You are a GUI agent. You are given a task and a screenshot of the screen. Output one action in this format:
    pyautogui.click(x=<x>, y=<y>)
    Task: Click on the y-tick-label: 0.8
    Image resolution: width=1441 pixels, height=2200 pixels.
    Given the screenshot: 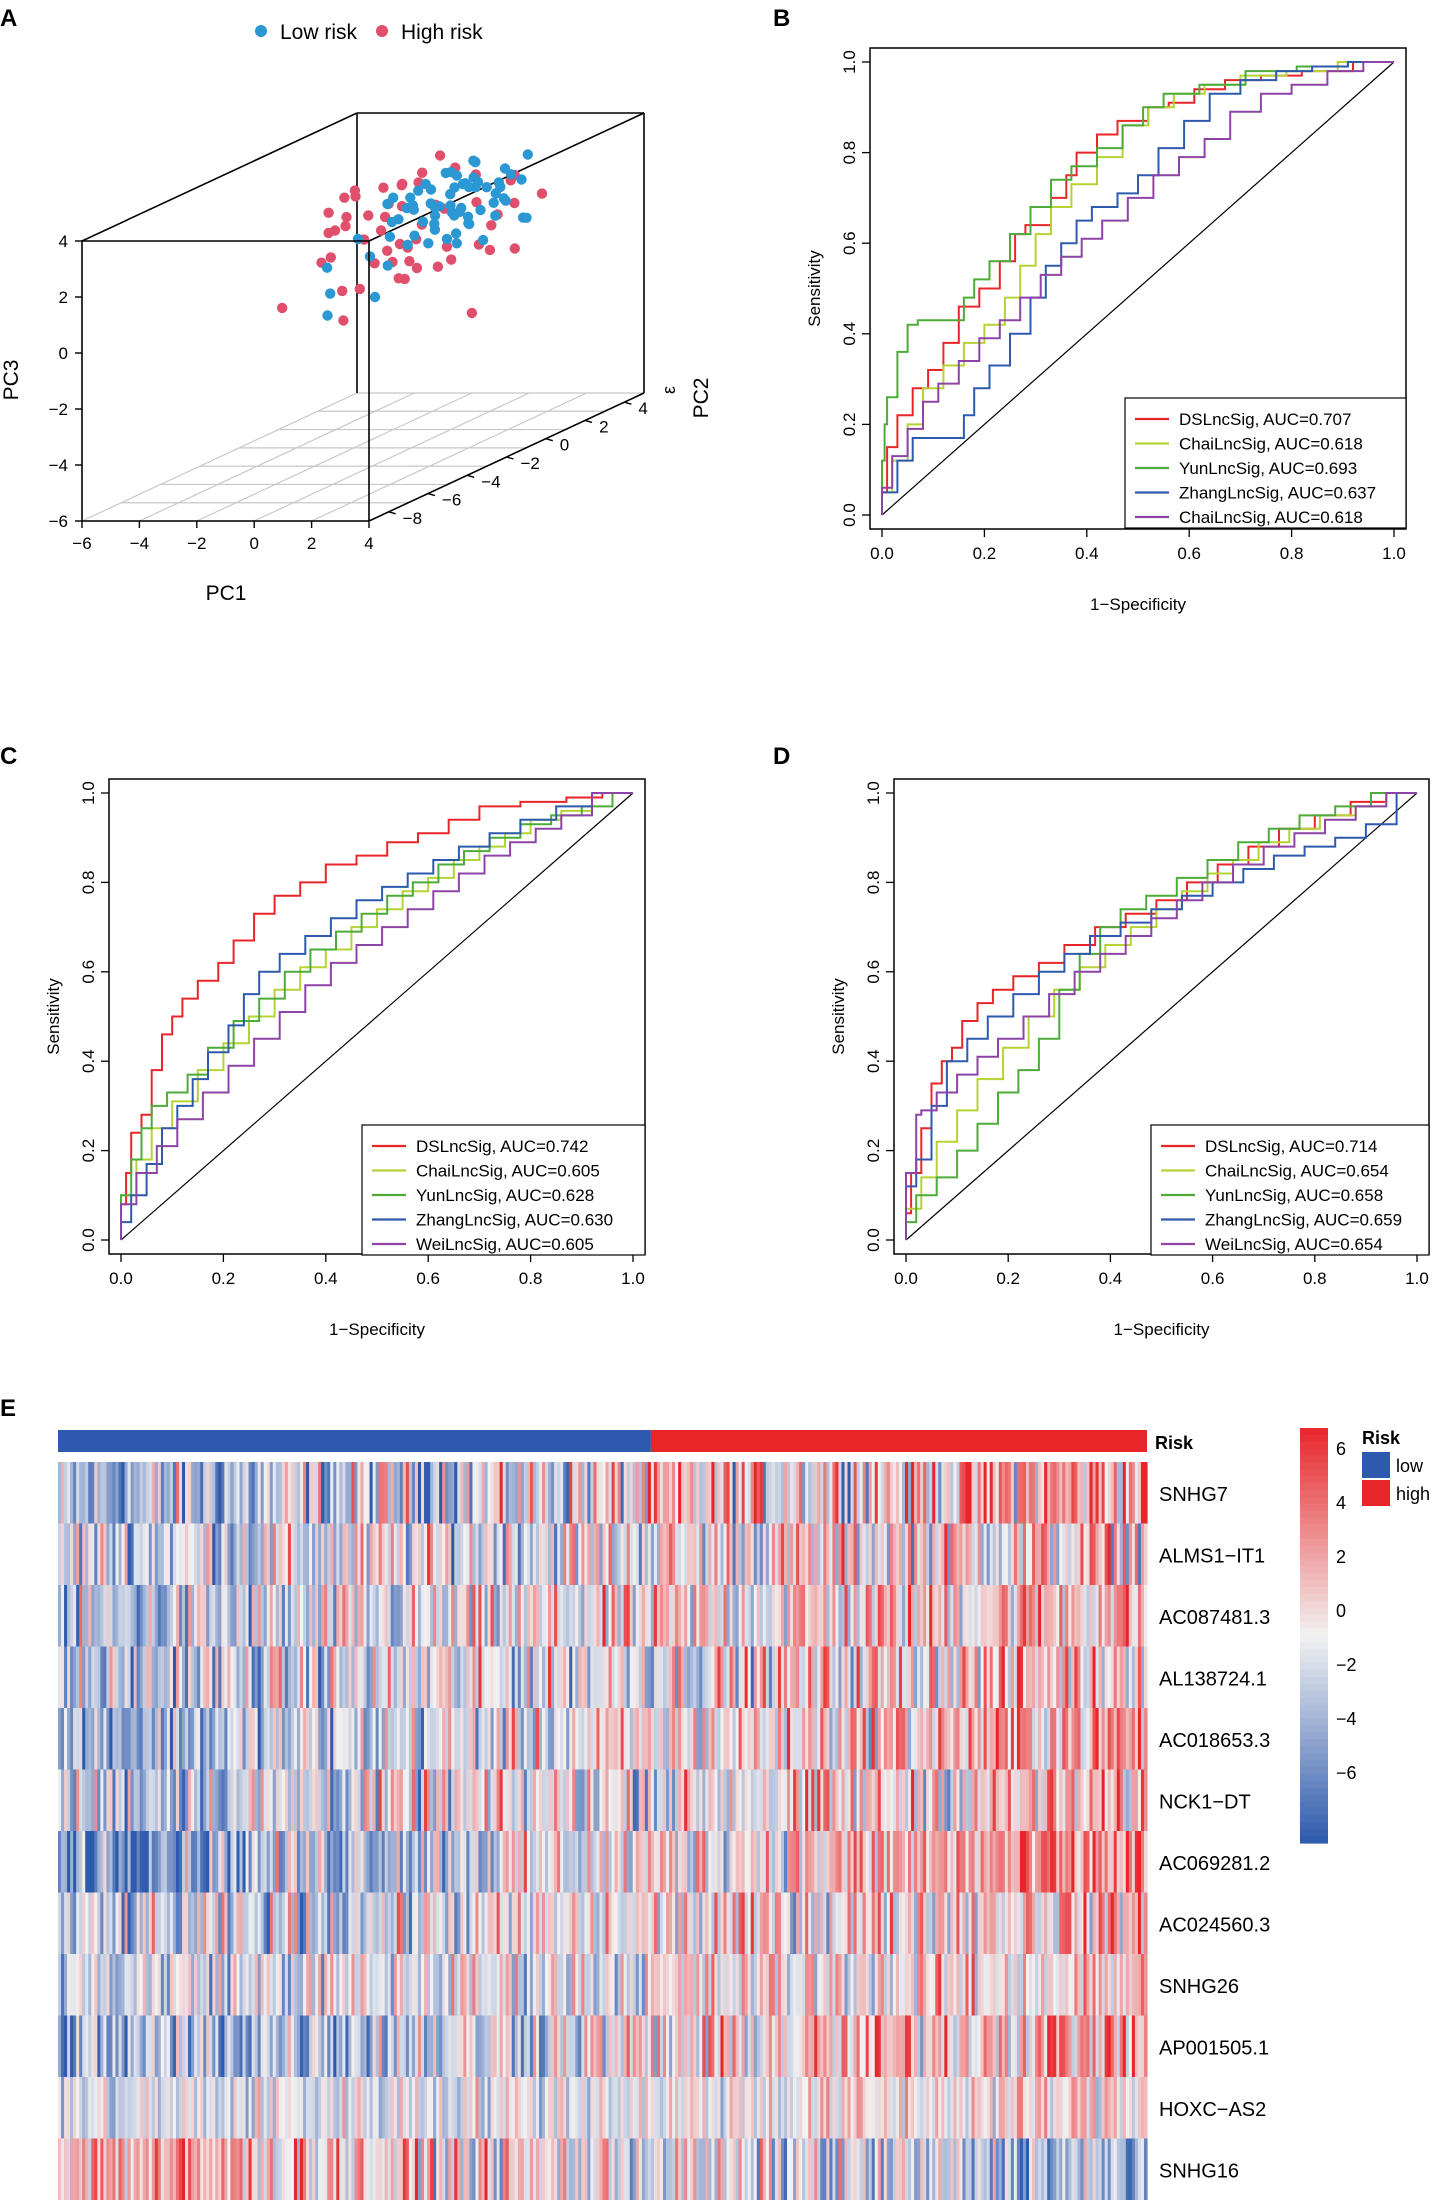 What is the action you would take?
    pyautogui.click(x=873, y=883)
    